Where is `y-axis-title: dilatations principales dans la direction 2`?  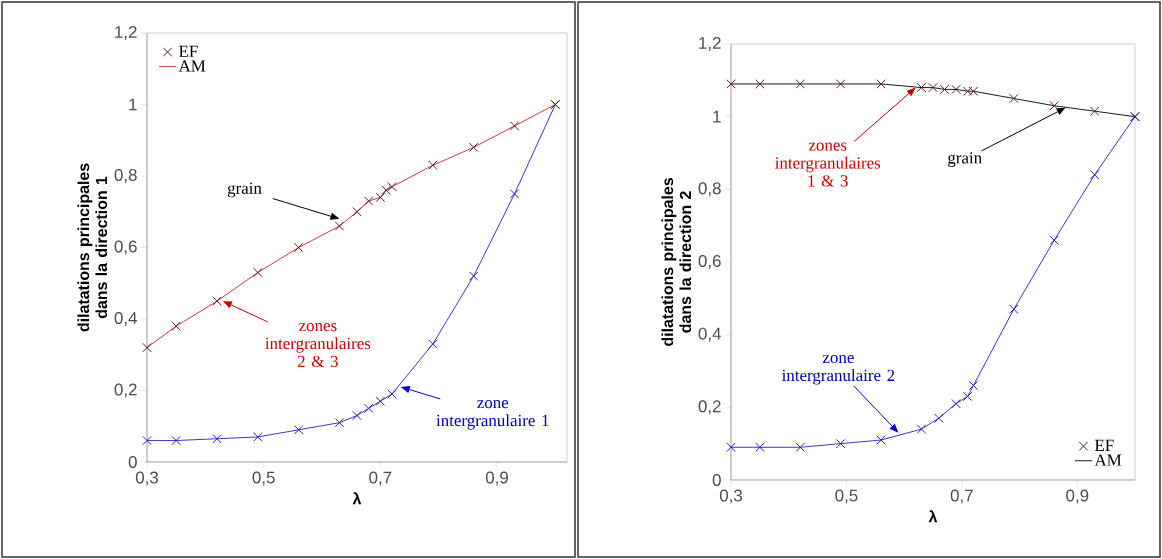 y-axis-title: dilatations principales dans la direction 2 is located at coordinates (676, 262).